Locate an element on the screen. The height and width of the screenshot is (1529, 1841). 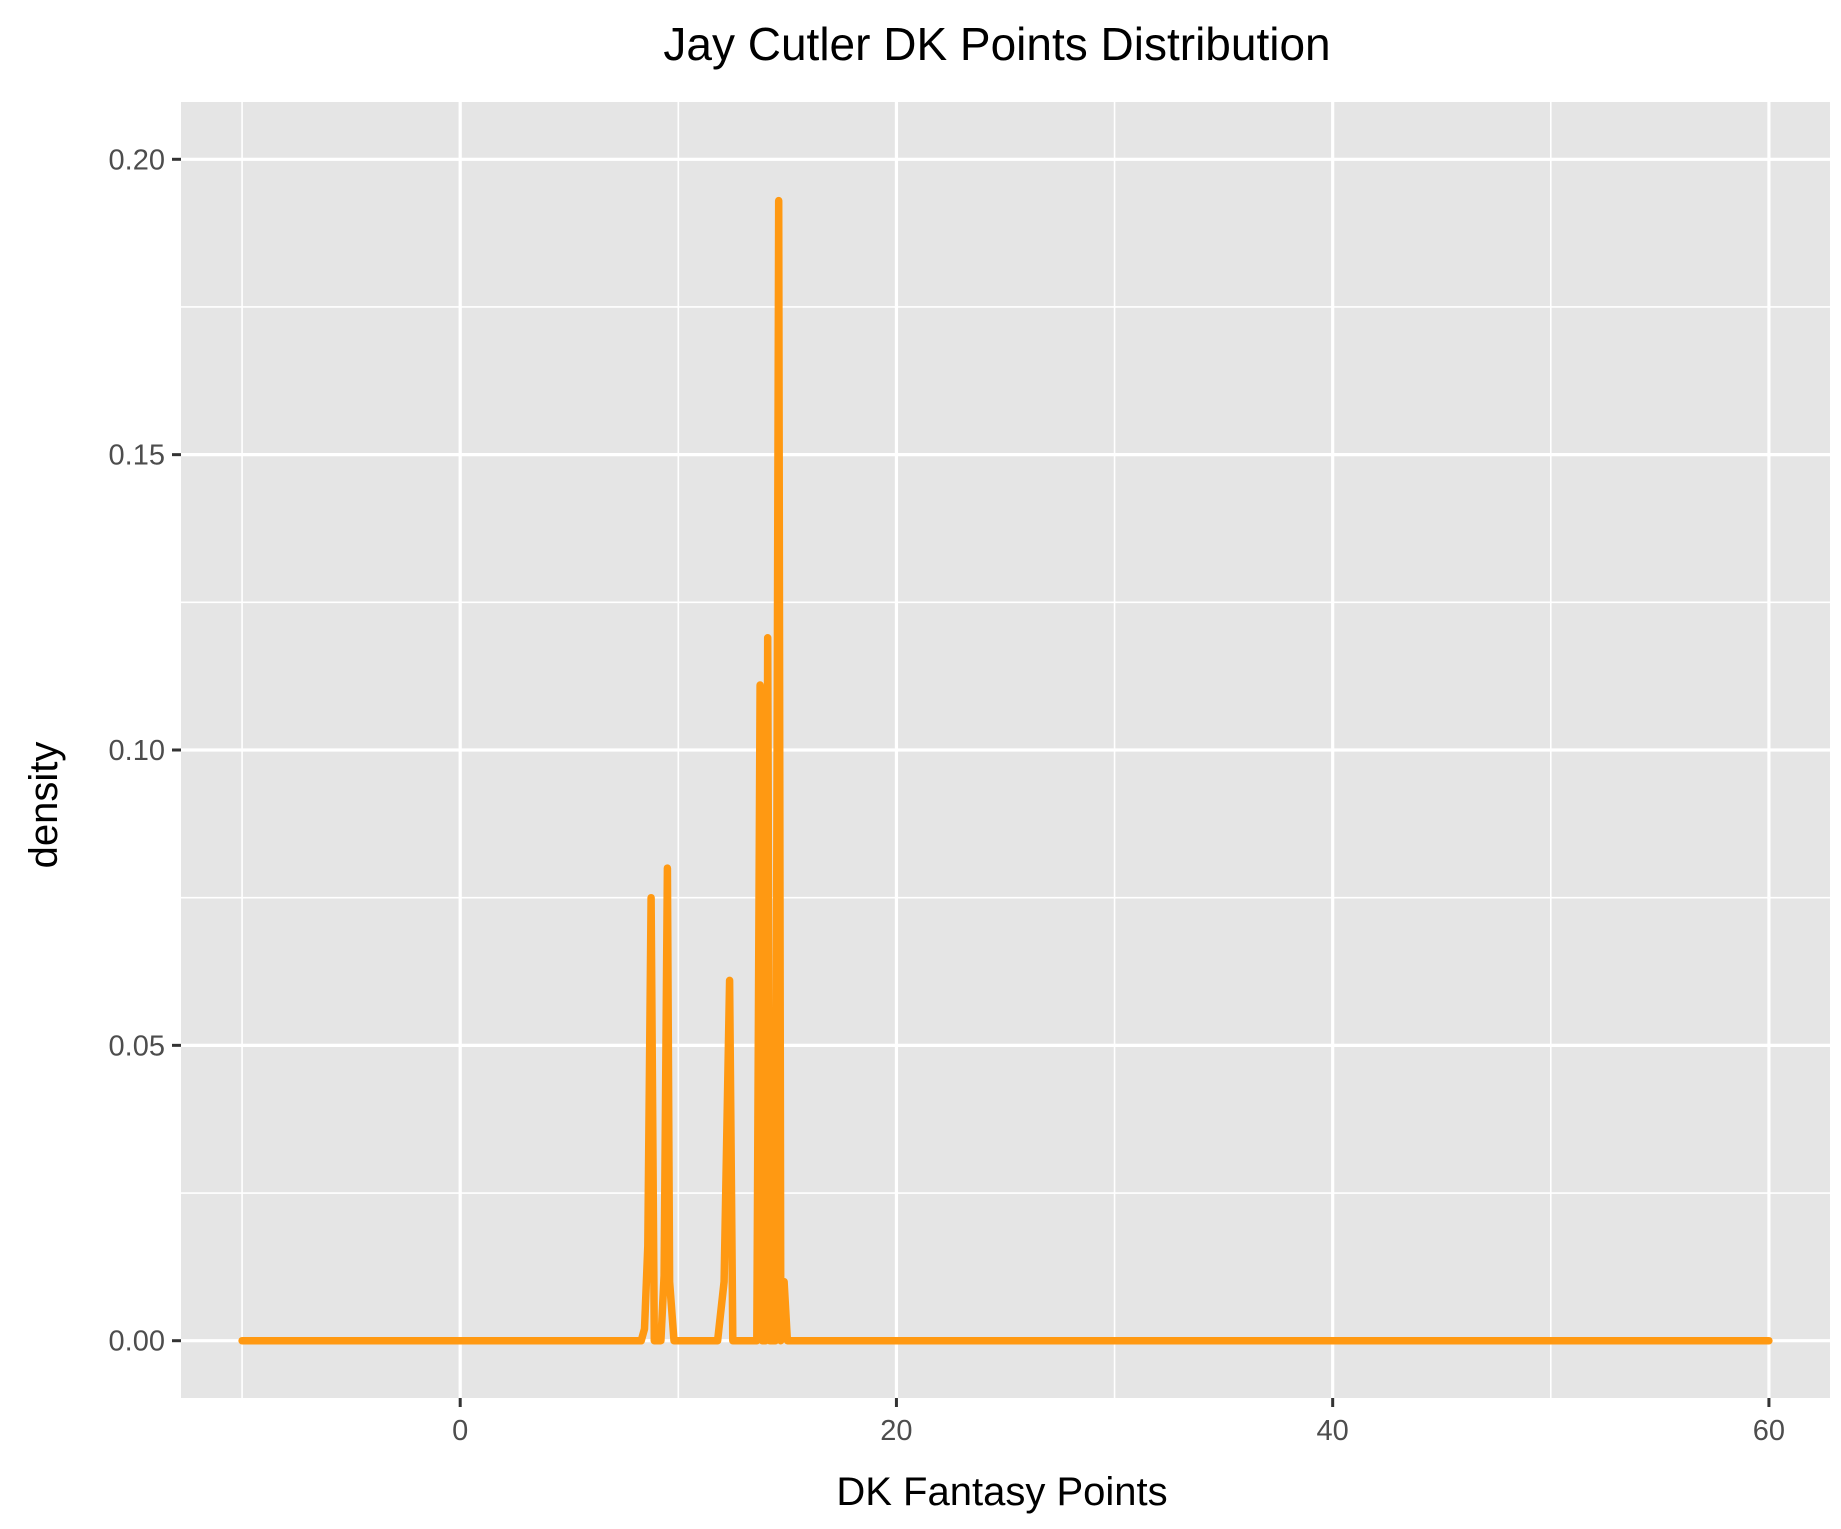
x-tick-label: 20 is located at coordinates (896, 1431).